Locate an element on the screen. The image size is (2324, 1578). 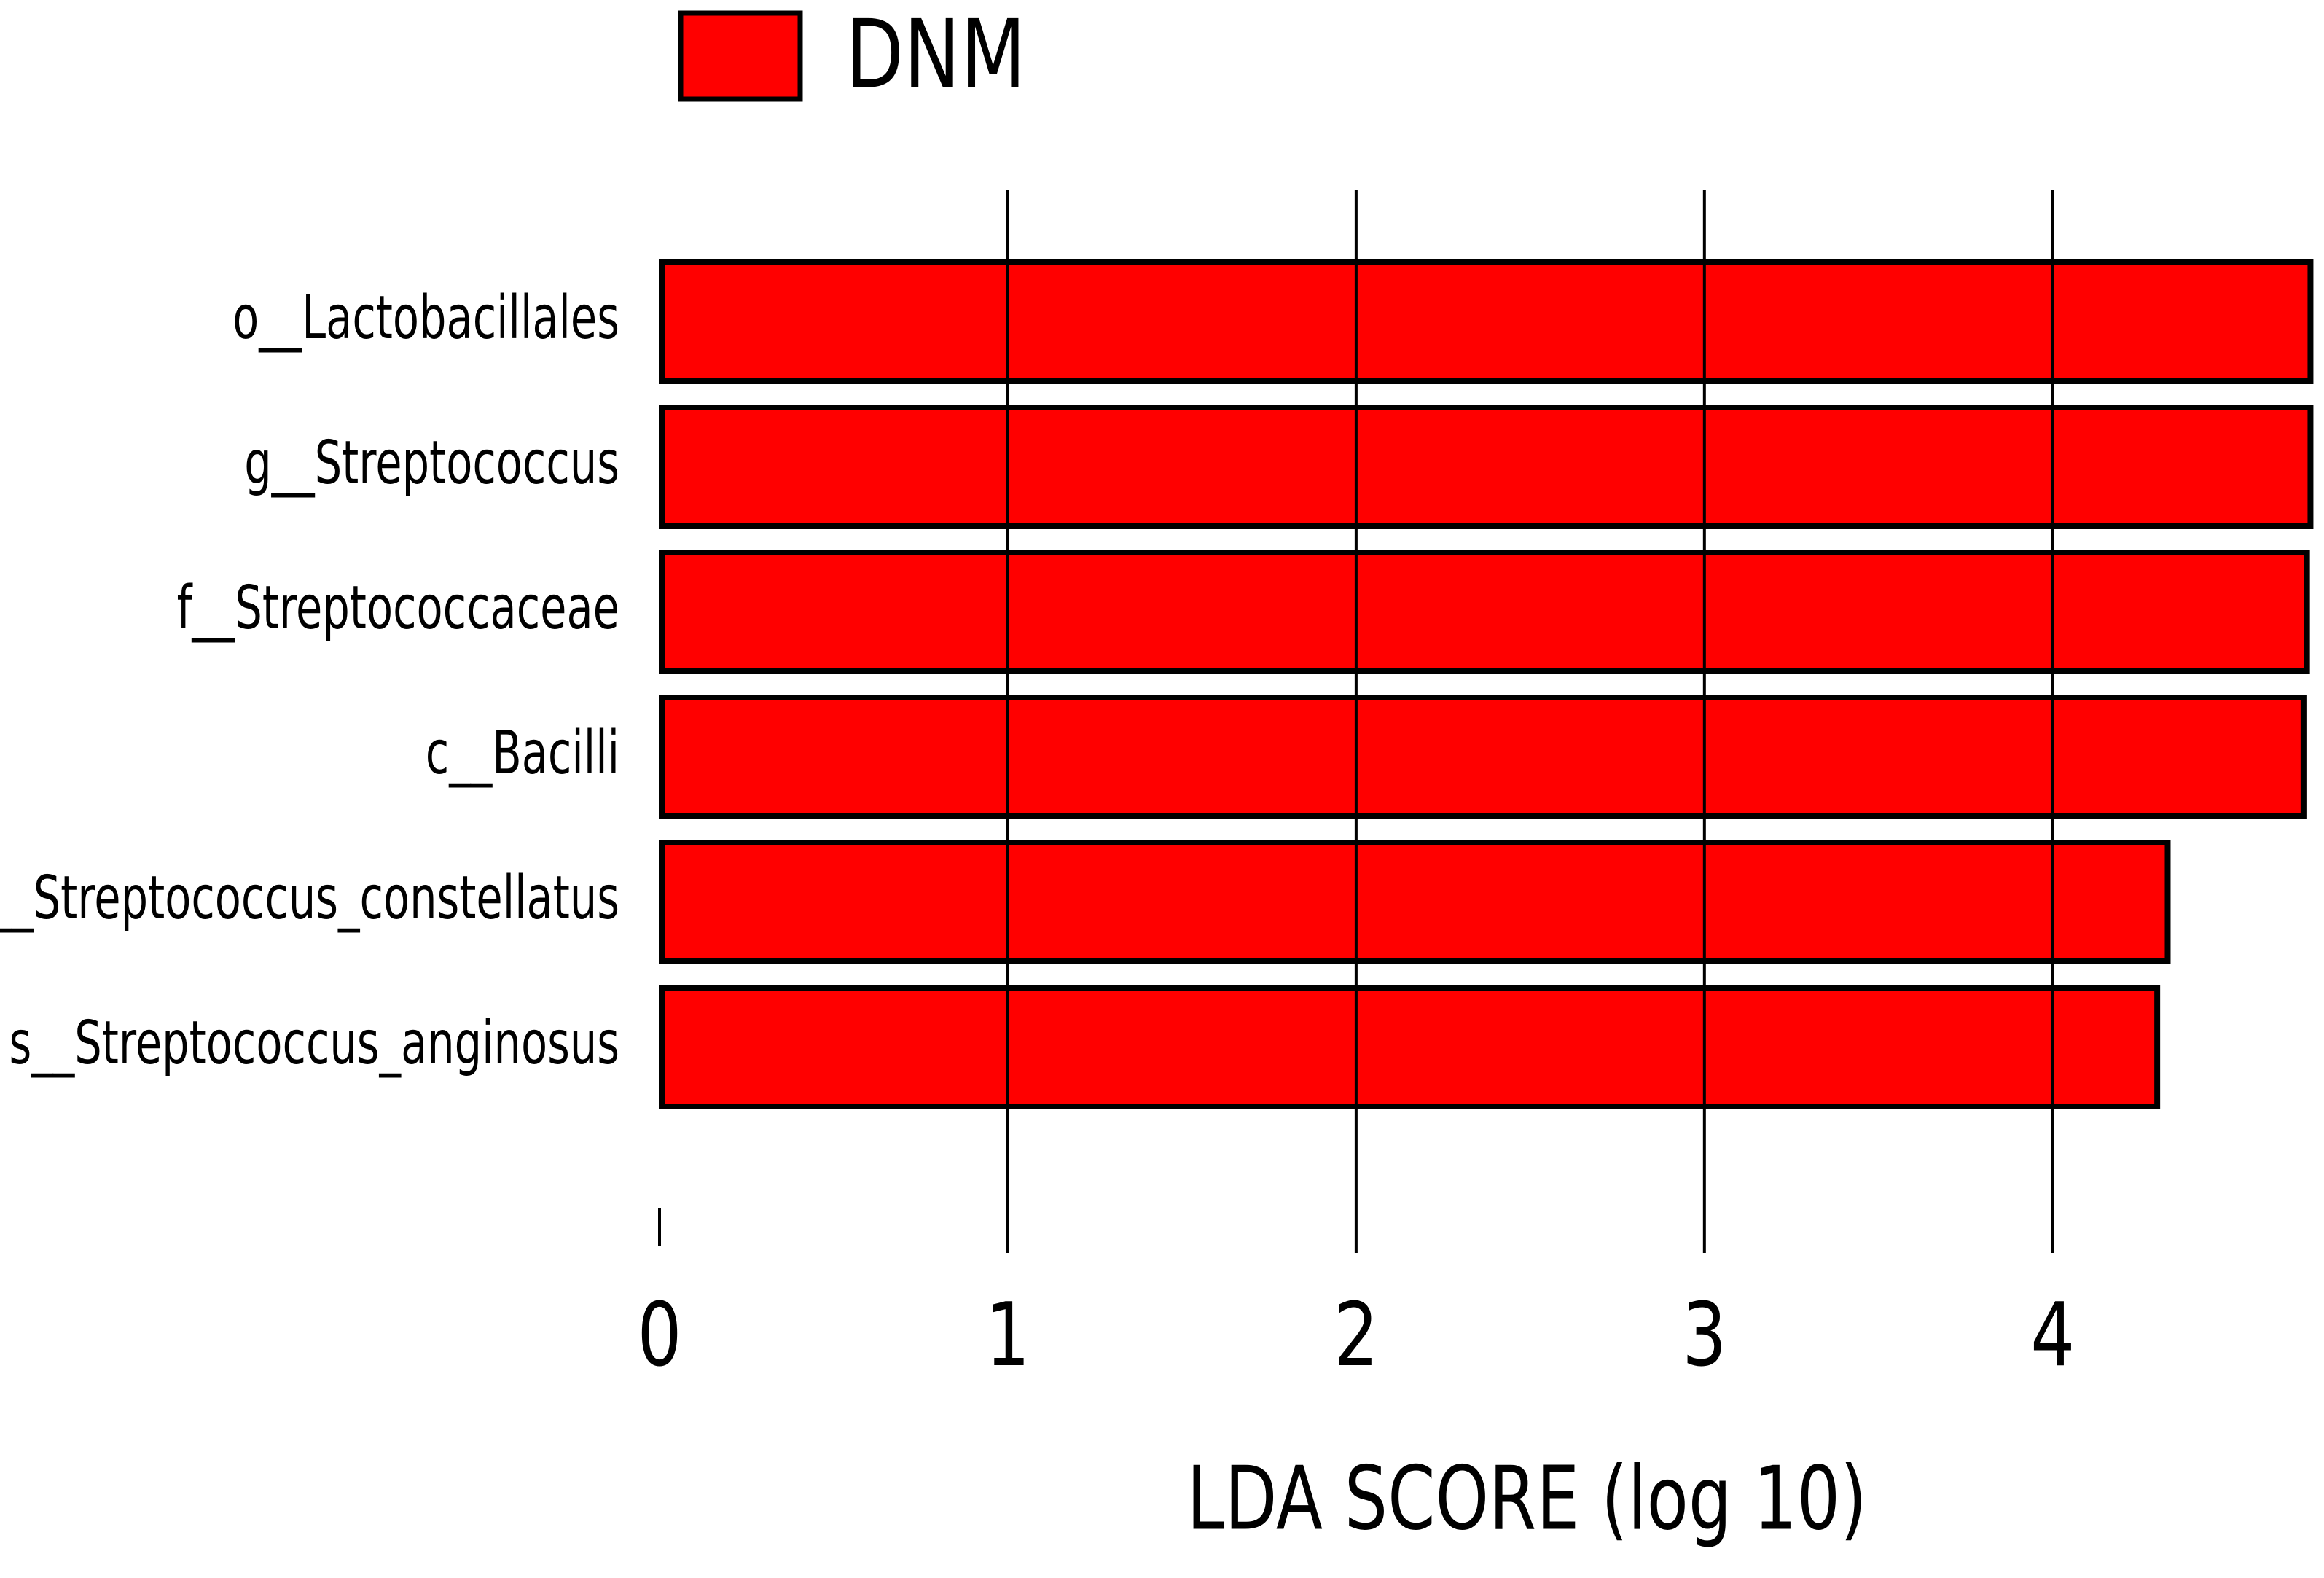
x-tick-label: 3 is located at coordinates (1704, 1335).